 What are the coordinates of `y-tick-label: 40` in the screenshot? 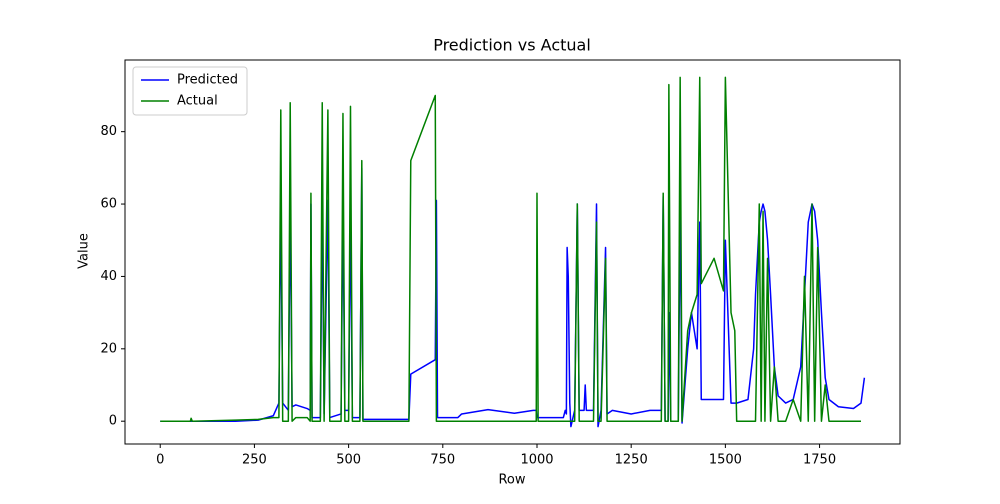 It's located at (108, 276).